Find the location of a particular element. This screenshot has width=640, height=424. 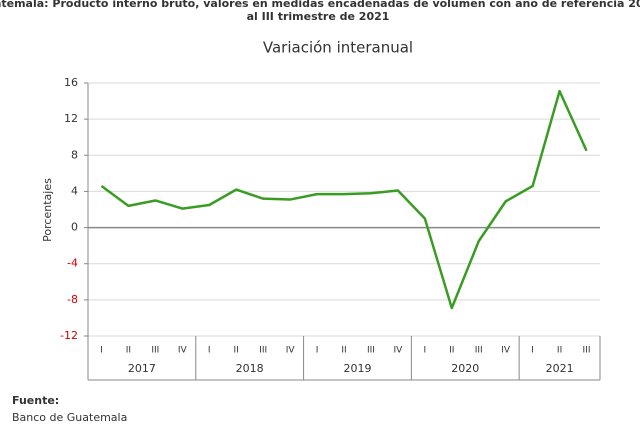

y-tick-label: 4 is located at coordinates (74, 190).